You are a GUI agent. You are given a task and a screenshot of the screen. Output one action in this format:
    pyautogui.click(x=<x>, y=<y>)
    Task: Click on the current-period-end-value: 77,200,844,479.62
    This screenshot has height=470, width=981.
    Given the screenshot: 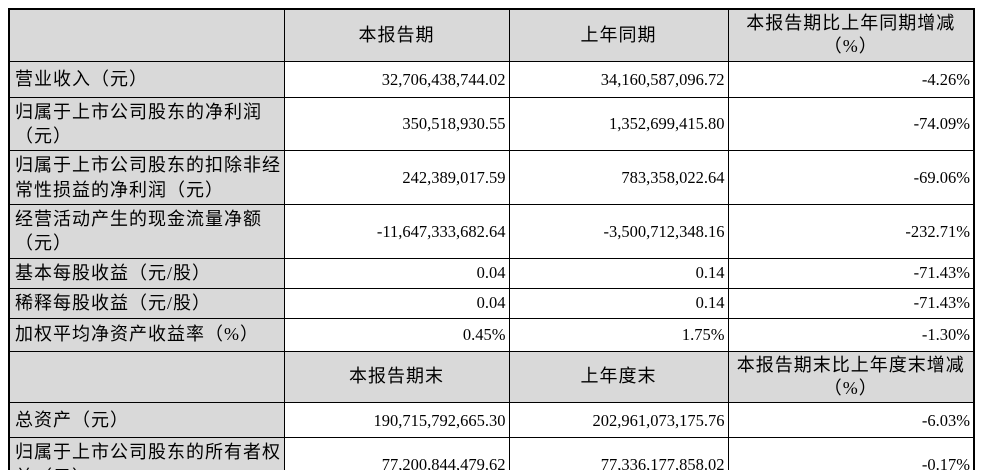 What is the action you would take?
    pyautogui.click(x=396, y=453)
    